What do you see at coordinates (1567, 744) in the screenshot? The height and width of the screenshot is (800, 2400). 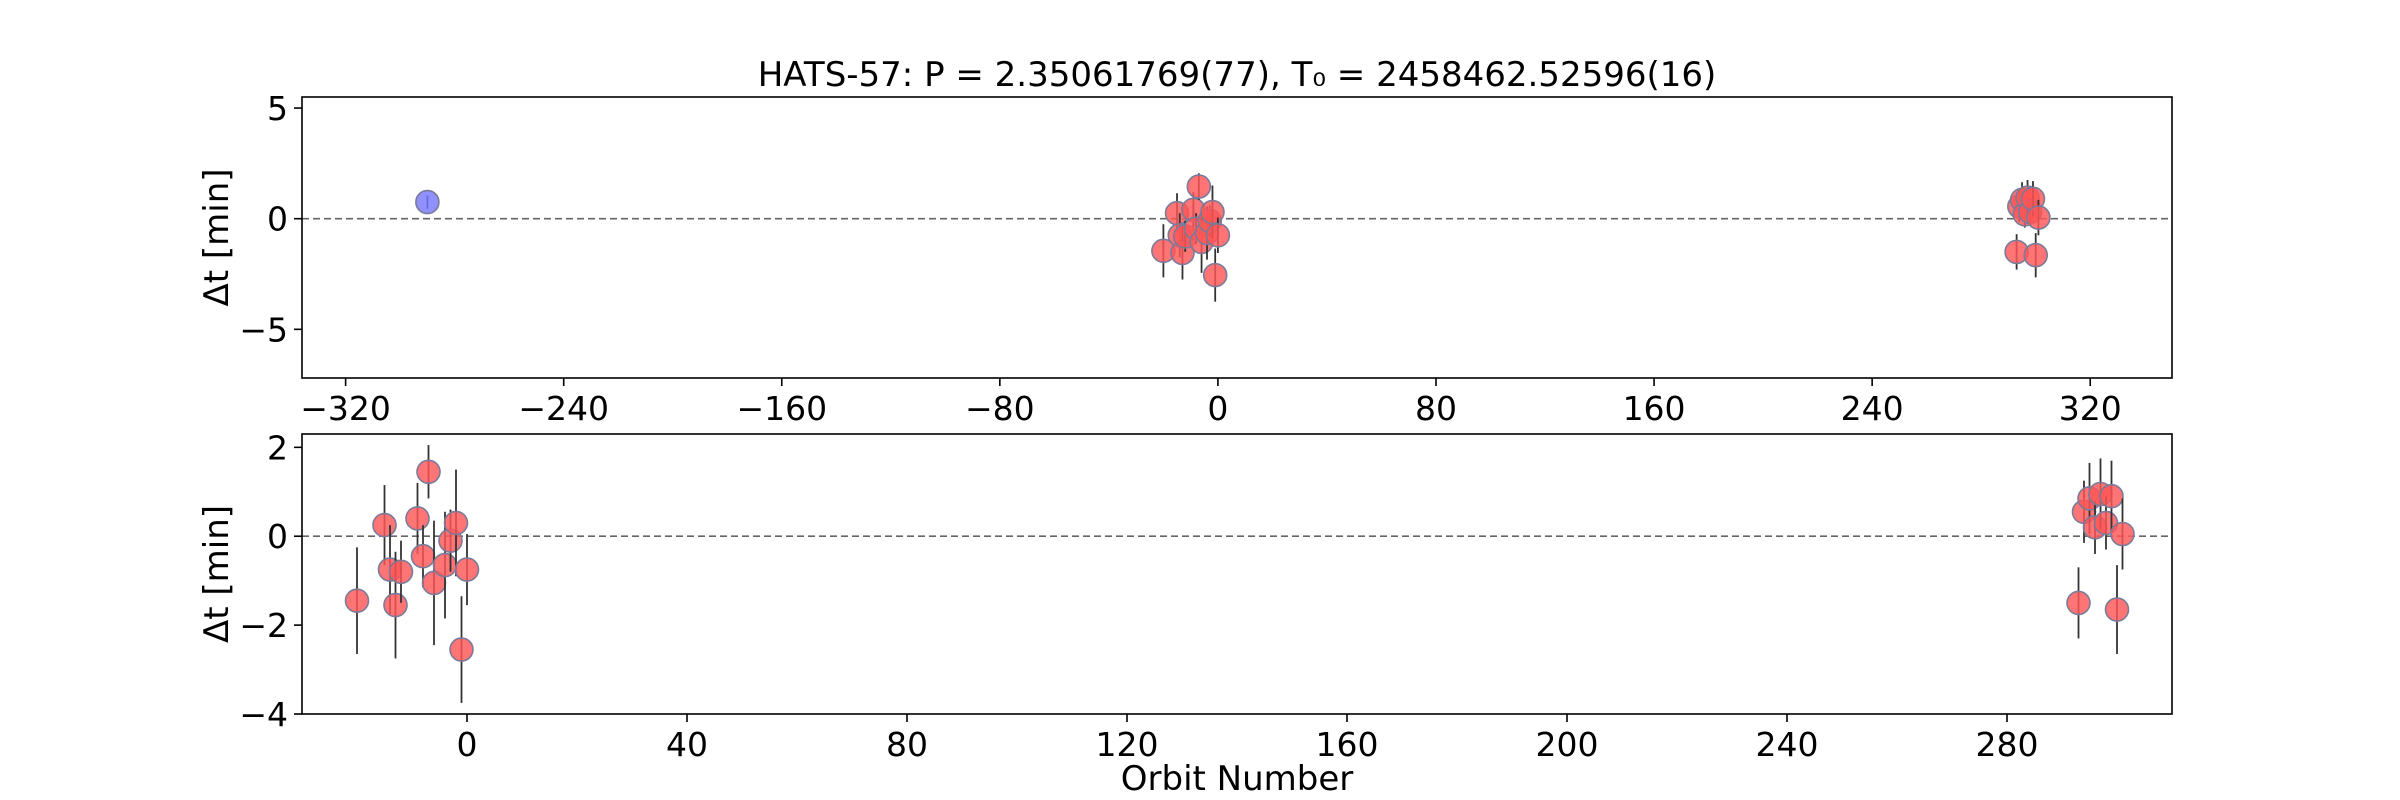 I see `x-tick-label: 200` at bounding box center [1567, 744].